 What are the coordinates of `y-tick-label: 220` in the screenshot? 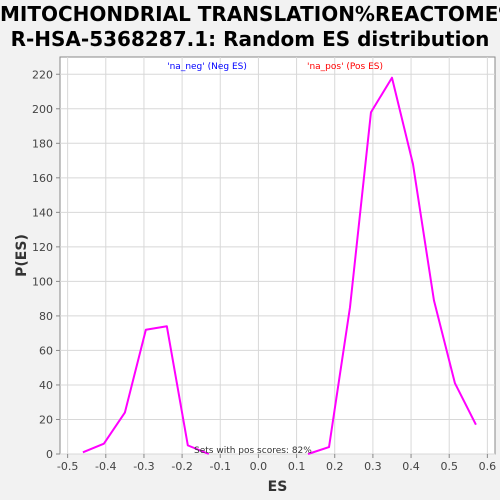 It's located at (42, 74).